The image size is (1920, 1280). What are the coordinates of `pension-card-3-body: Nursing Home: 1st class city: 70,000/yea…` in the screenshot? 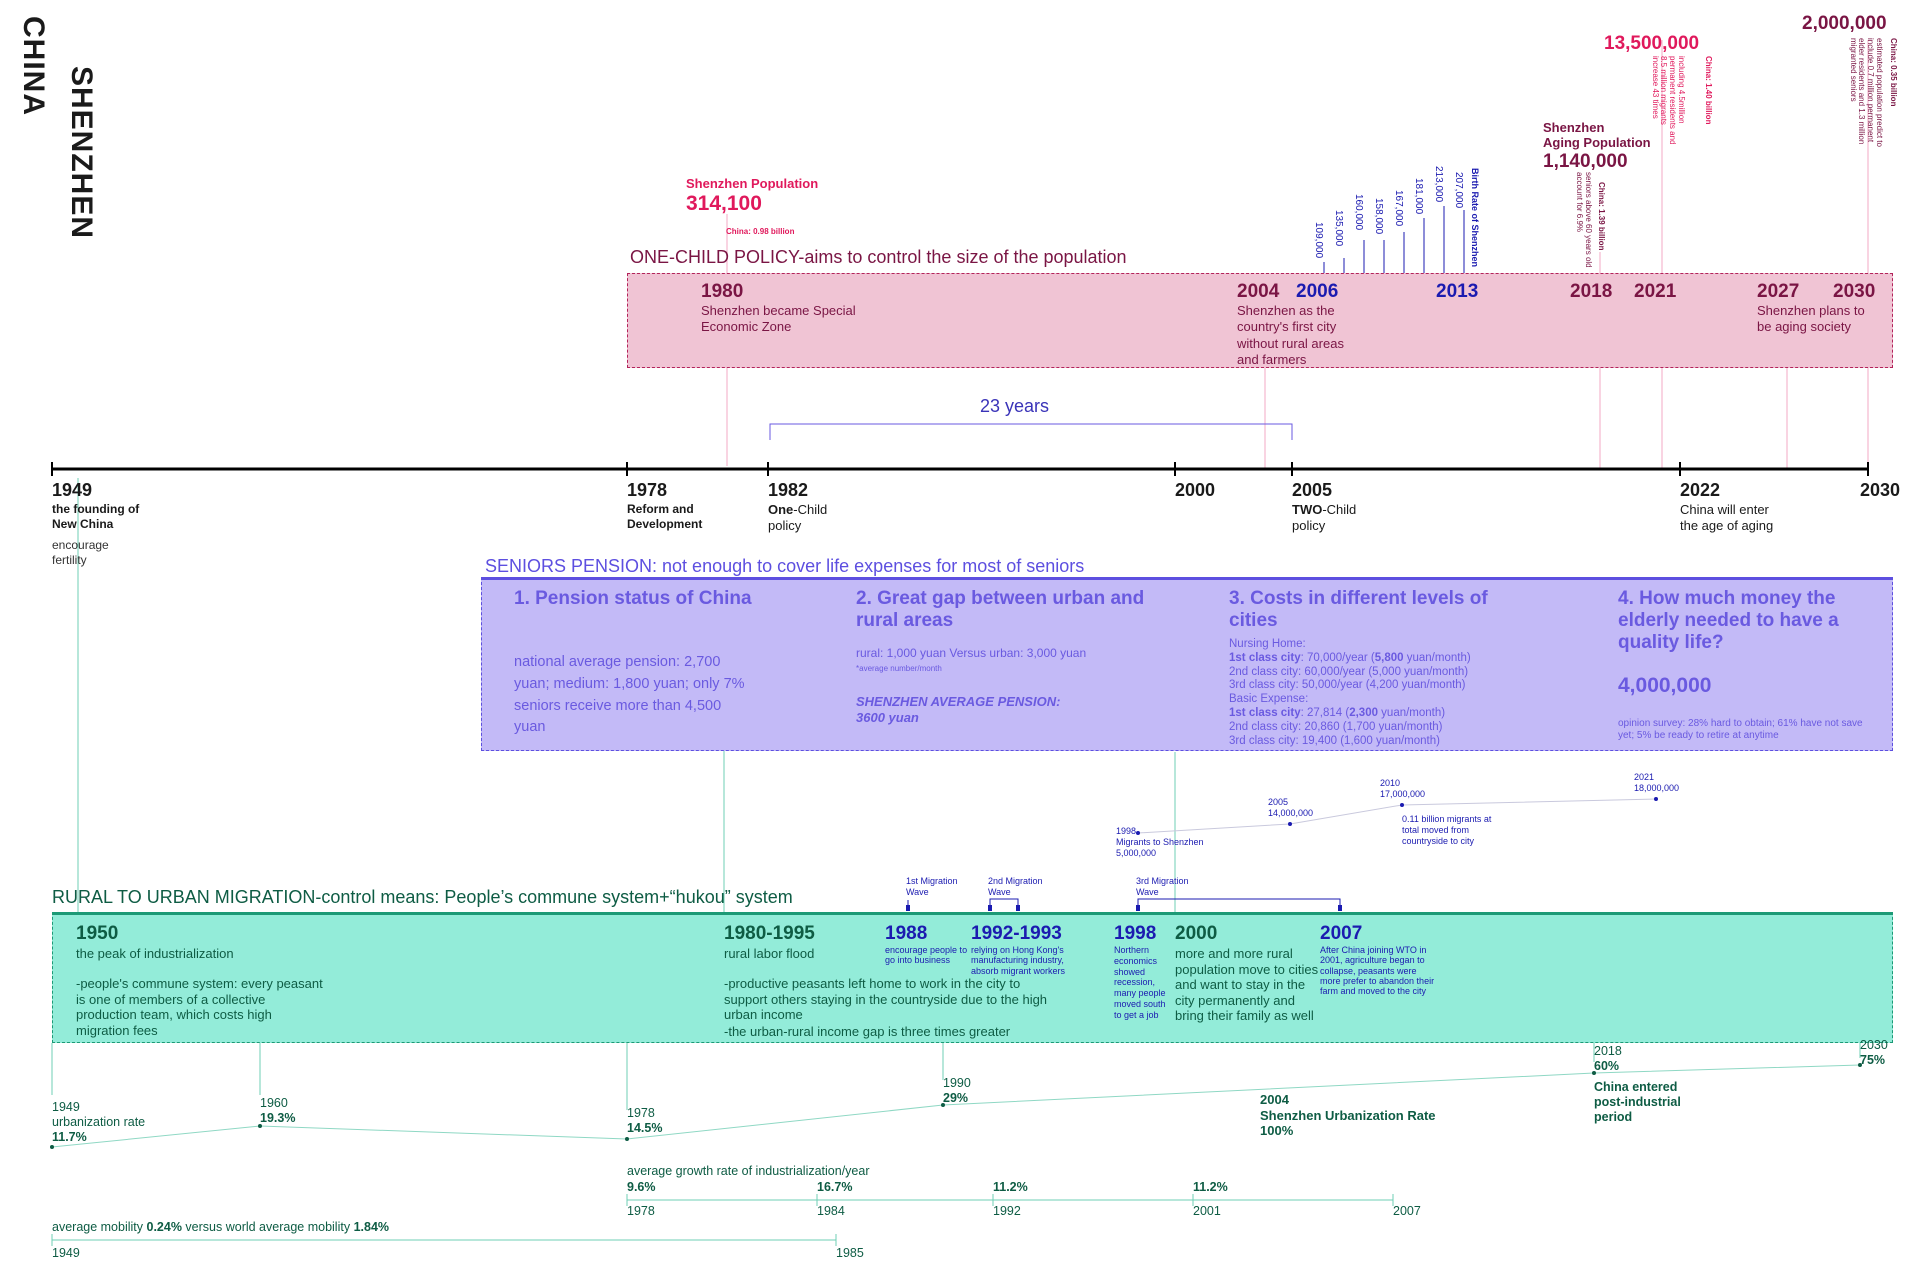 It's located at (1379, 693).